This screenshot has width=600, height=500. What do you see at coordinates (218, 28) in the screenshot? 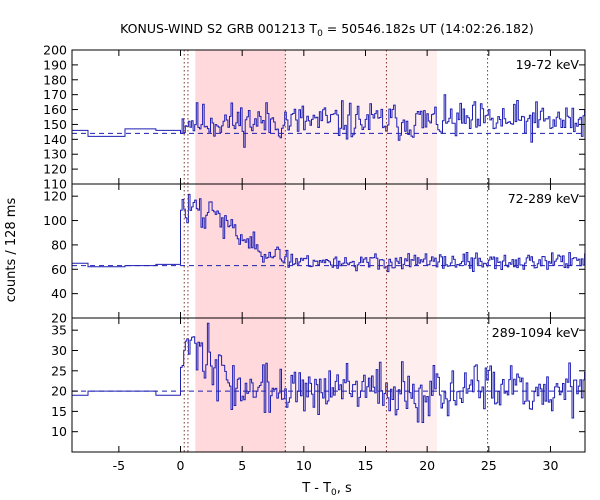
I see `chart-title-main: KONUS-WIND S2 GRB 001213 T` at bounding box center [218, 28].